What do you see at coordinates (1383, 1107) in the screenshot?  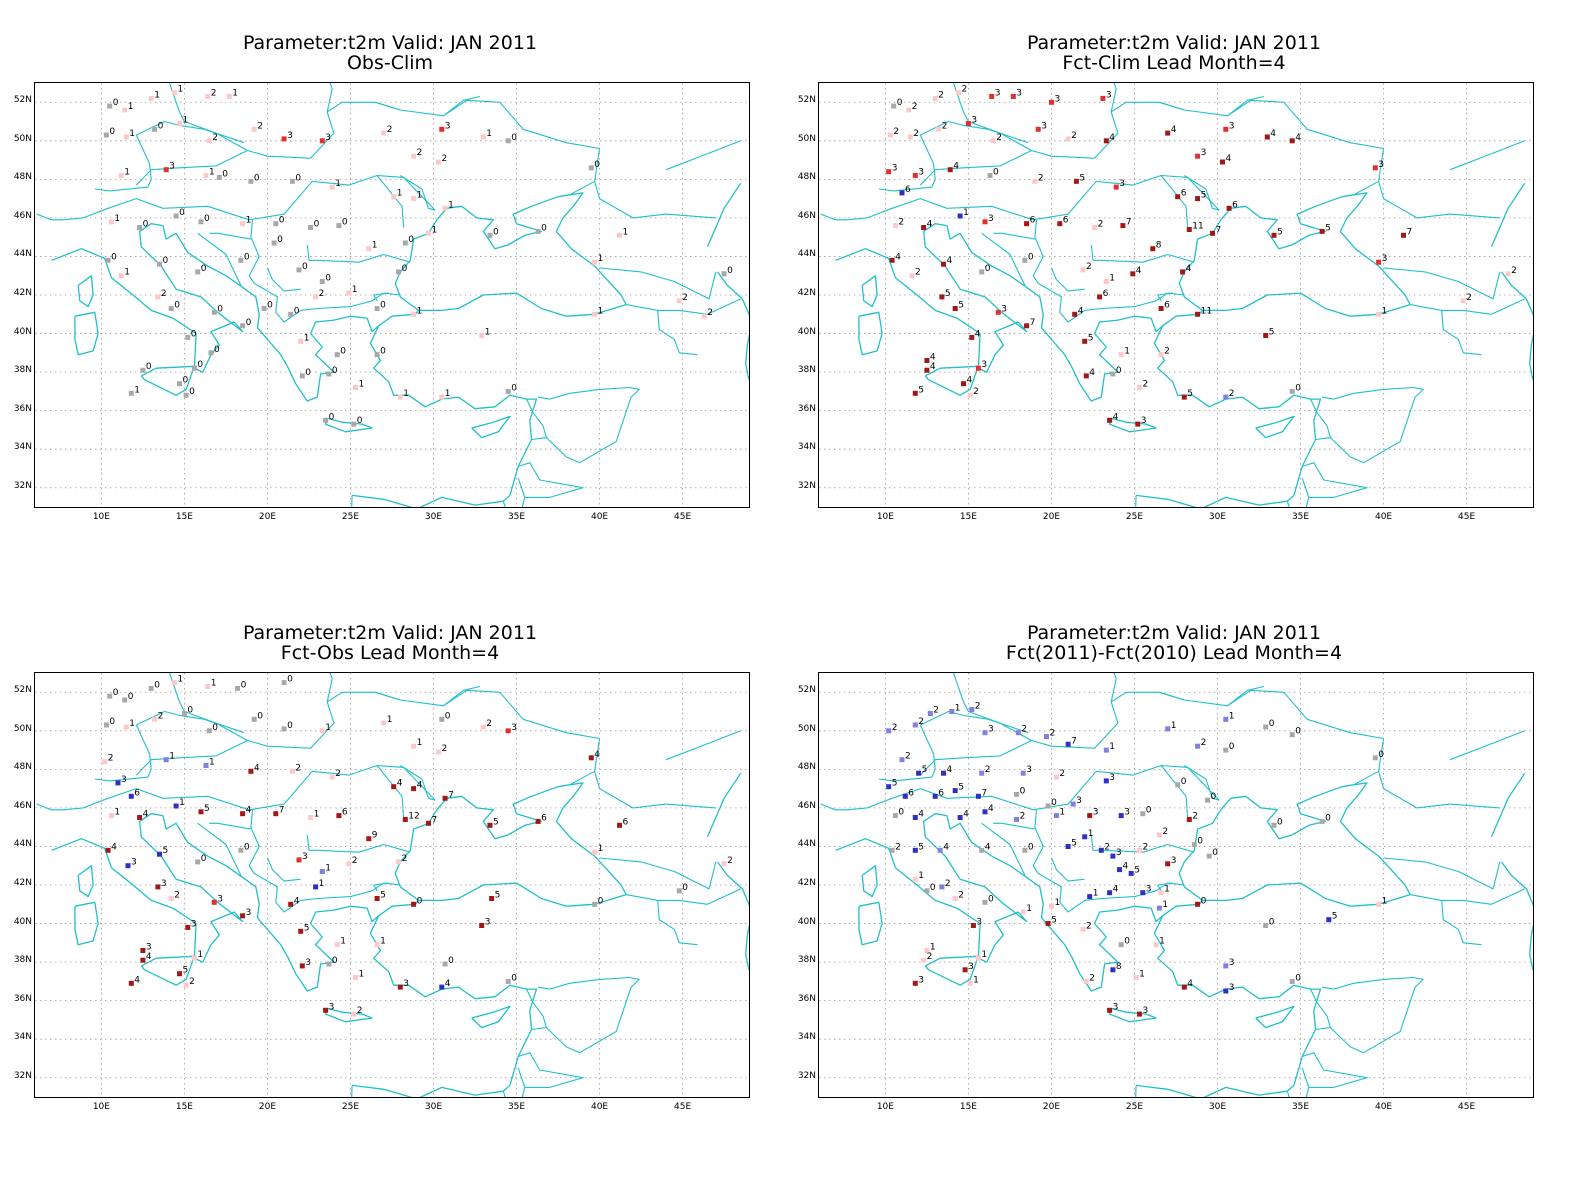 I see `lon-tick-label: 40E` at bounding box center [1383, 1107].